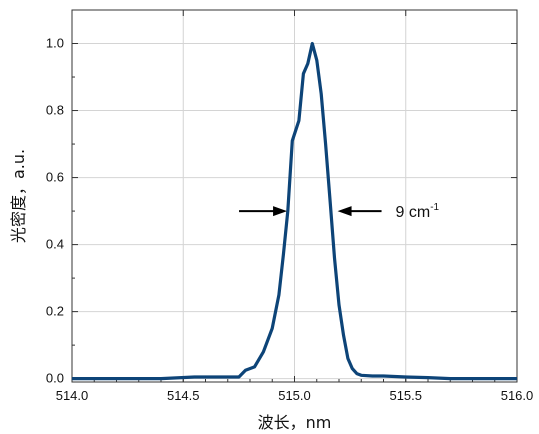 The height and width of the screenshot is (434, 539). I want to click on x-tick-label: 516.0, so click(517, 395).